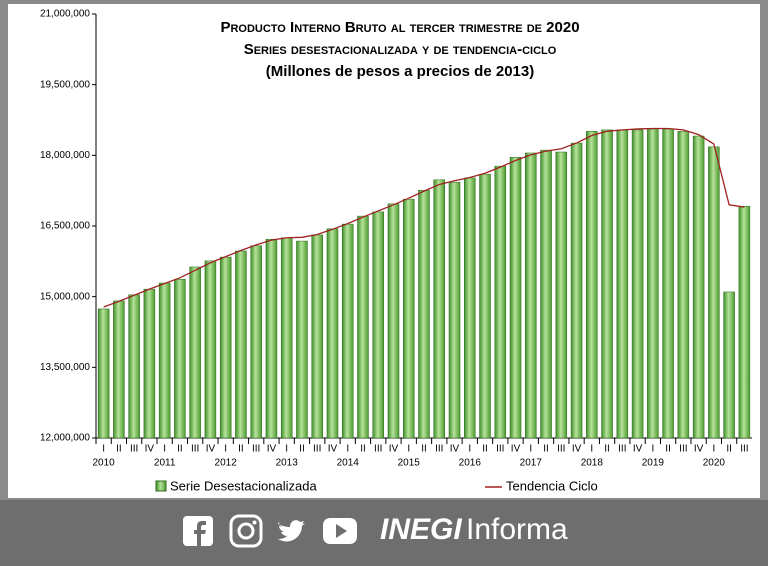 Image resolution: width=768 pixels, height=566 pixels. I want to click on legend-label: Tendencia Ciclo, so click(552, 485).